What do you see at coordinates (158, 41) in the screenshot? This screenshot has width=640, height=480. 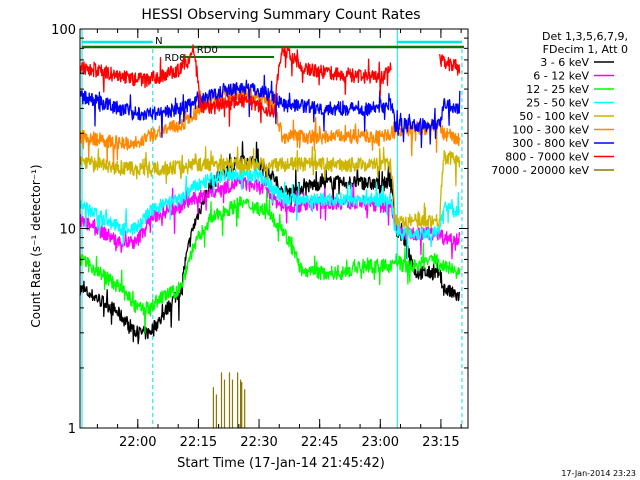 I see `annotation-label-0: N` at bounding box center [158, 41].